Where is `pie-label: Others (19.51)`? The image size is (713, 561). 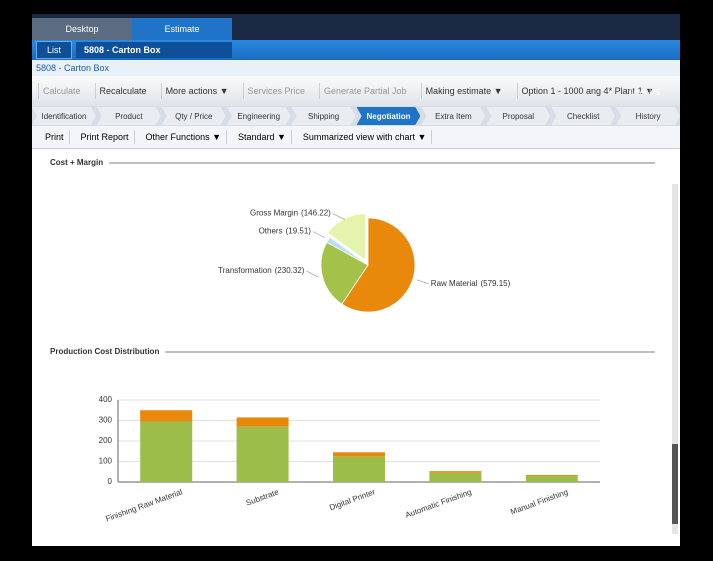
pie-label: Others (19.51) is located at coordinates (285, 231).